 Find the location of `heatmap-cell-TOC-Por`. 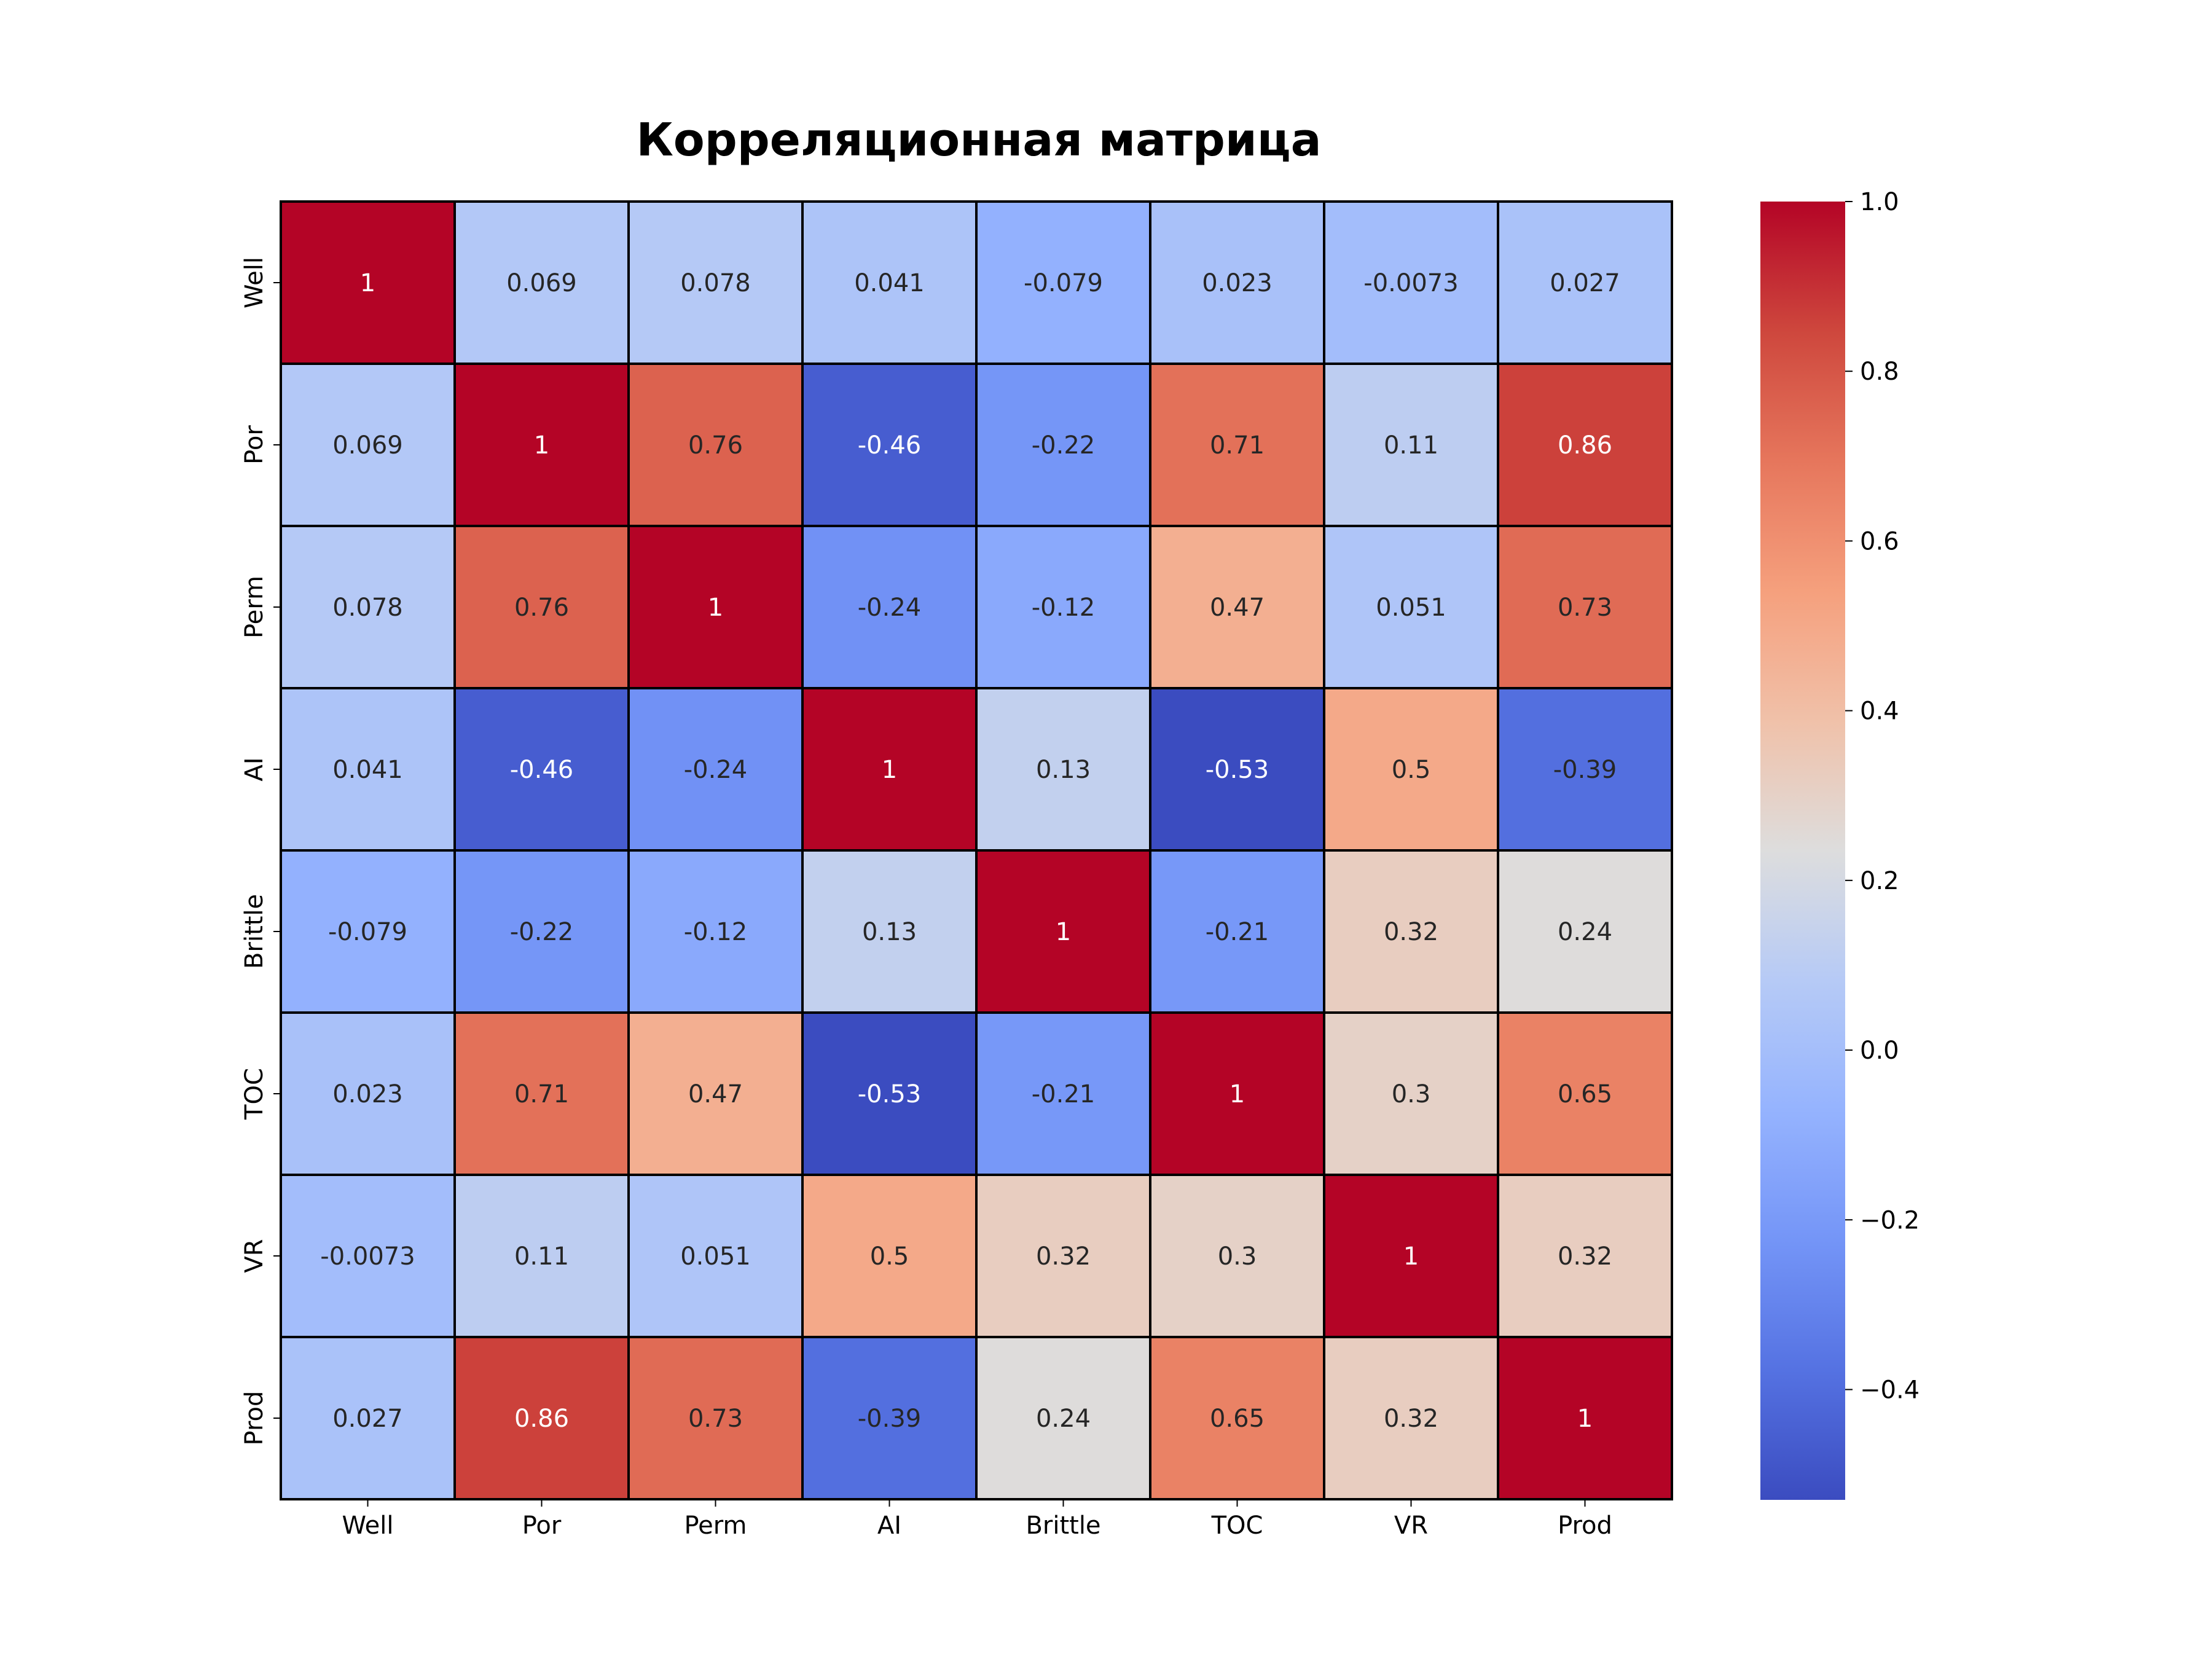

heatmap-cell-TOC-Por is located at coordinates (541, 1093).